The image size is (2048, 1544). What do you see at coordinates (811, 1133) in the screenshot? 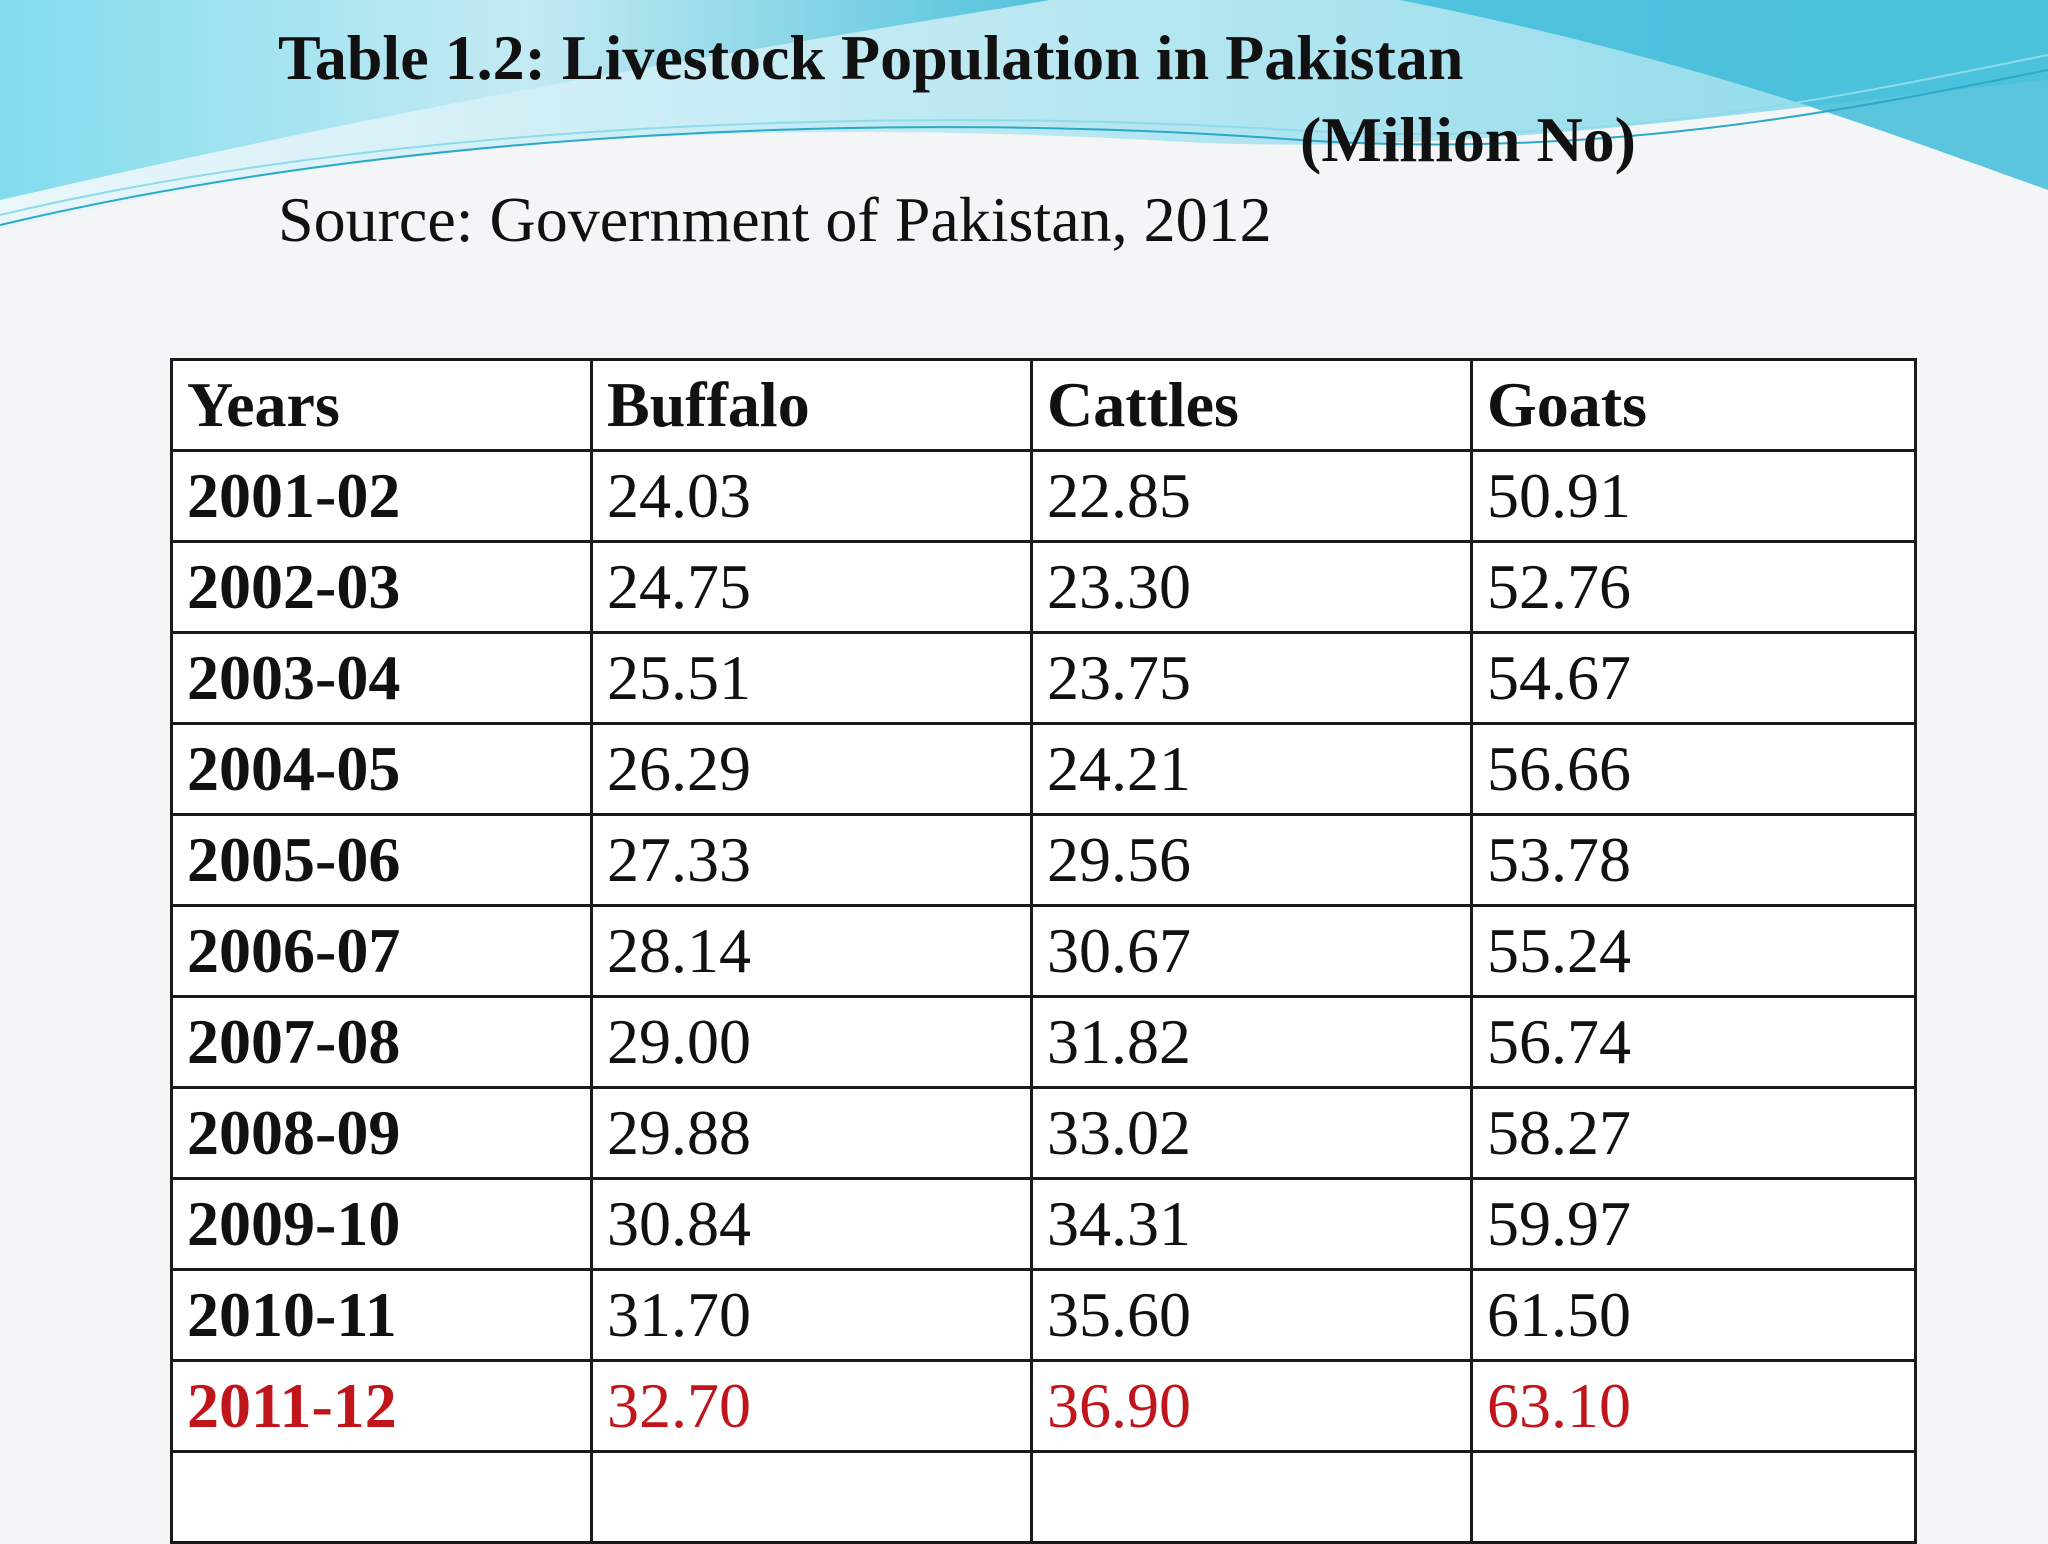
I see `buffalo-cell: 29.88` at bounding box center [811, 1133].